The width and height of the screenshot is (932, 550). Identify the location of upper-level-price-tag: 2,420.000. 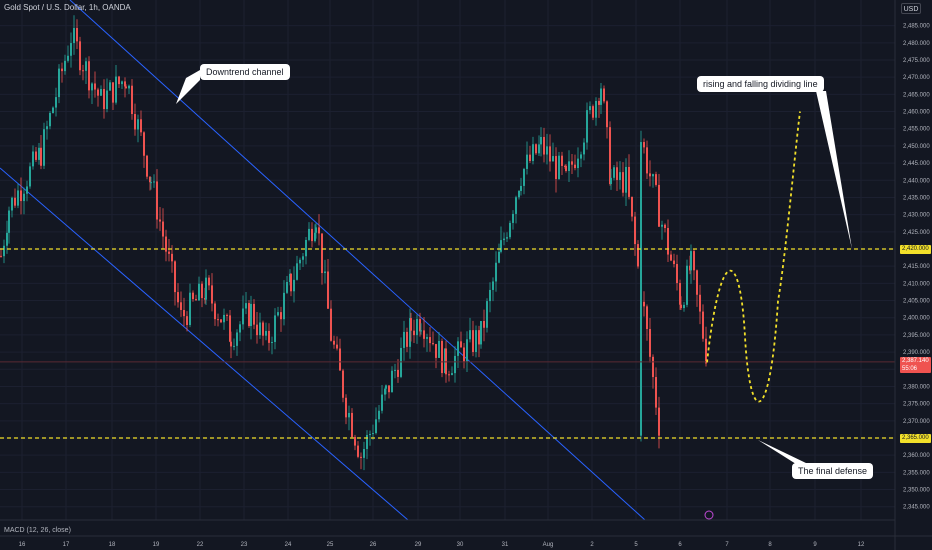
(915, 249).